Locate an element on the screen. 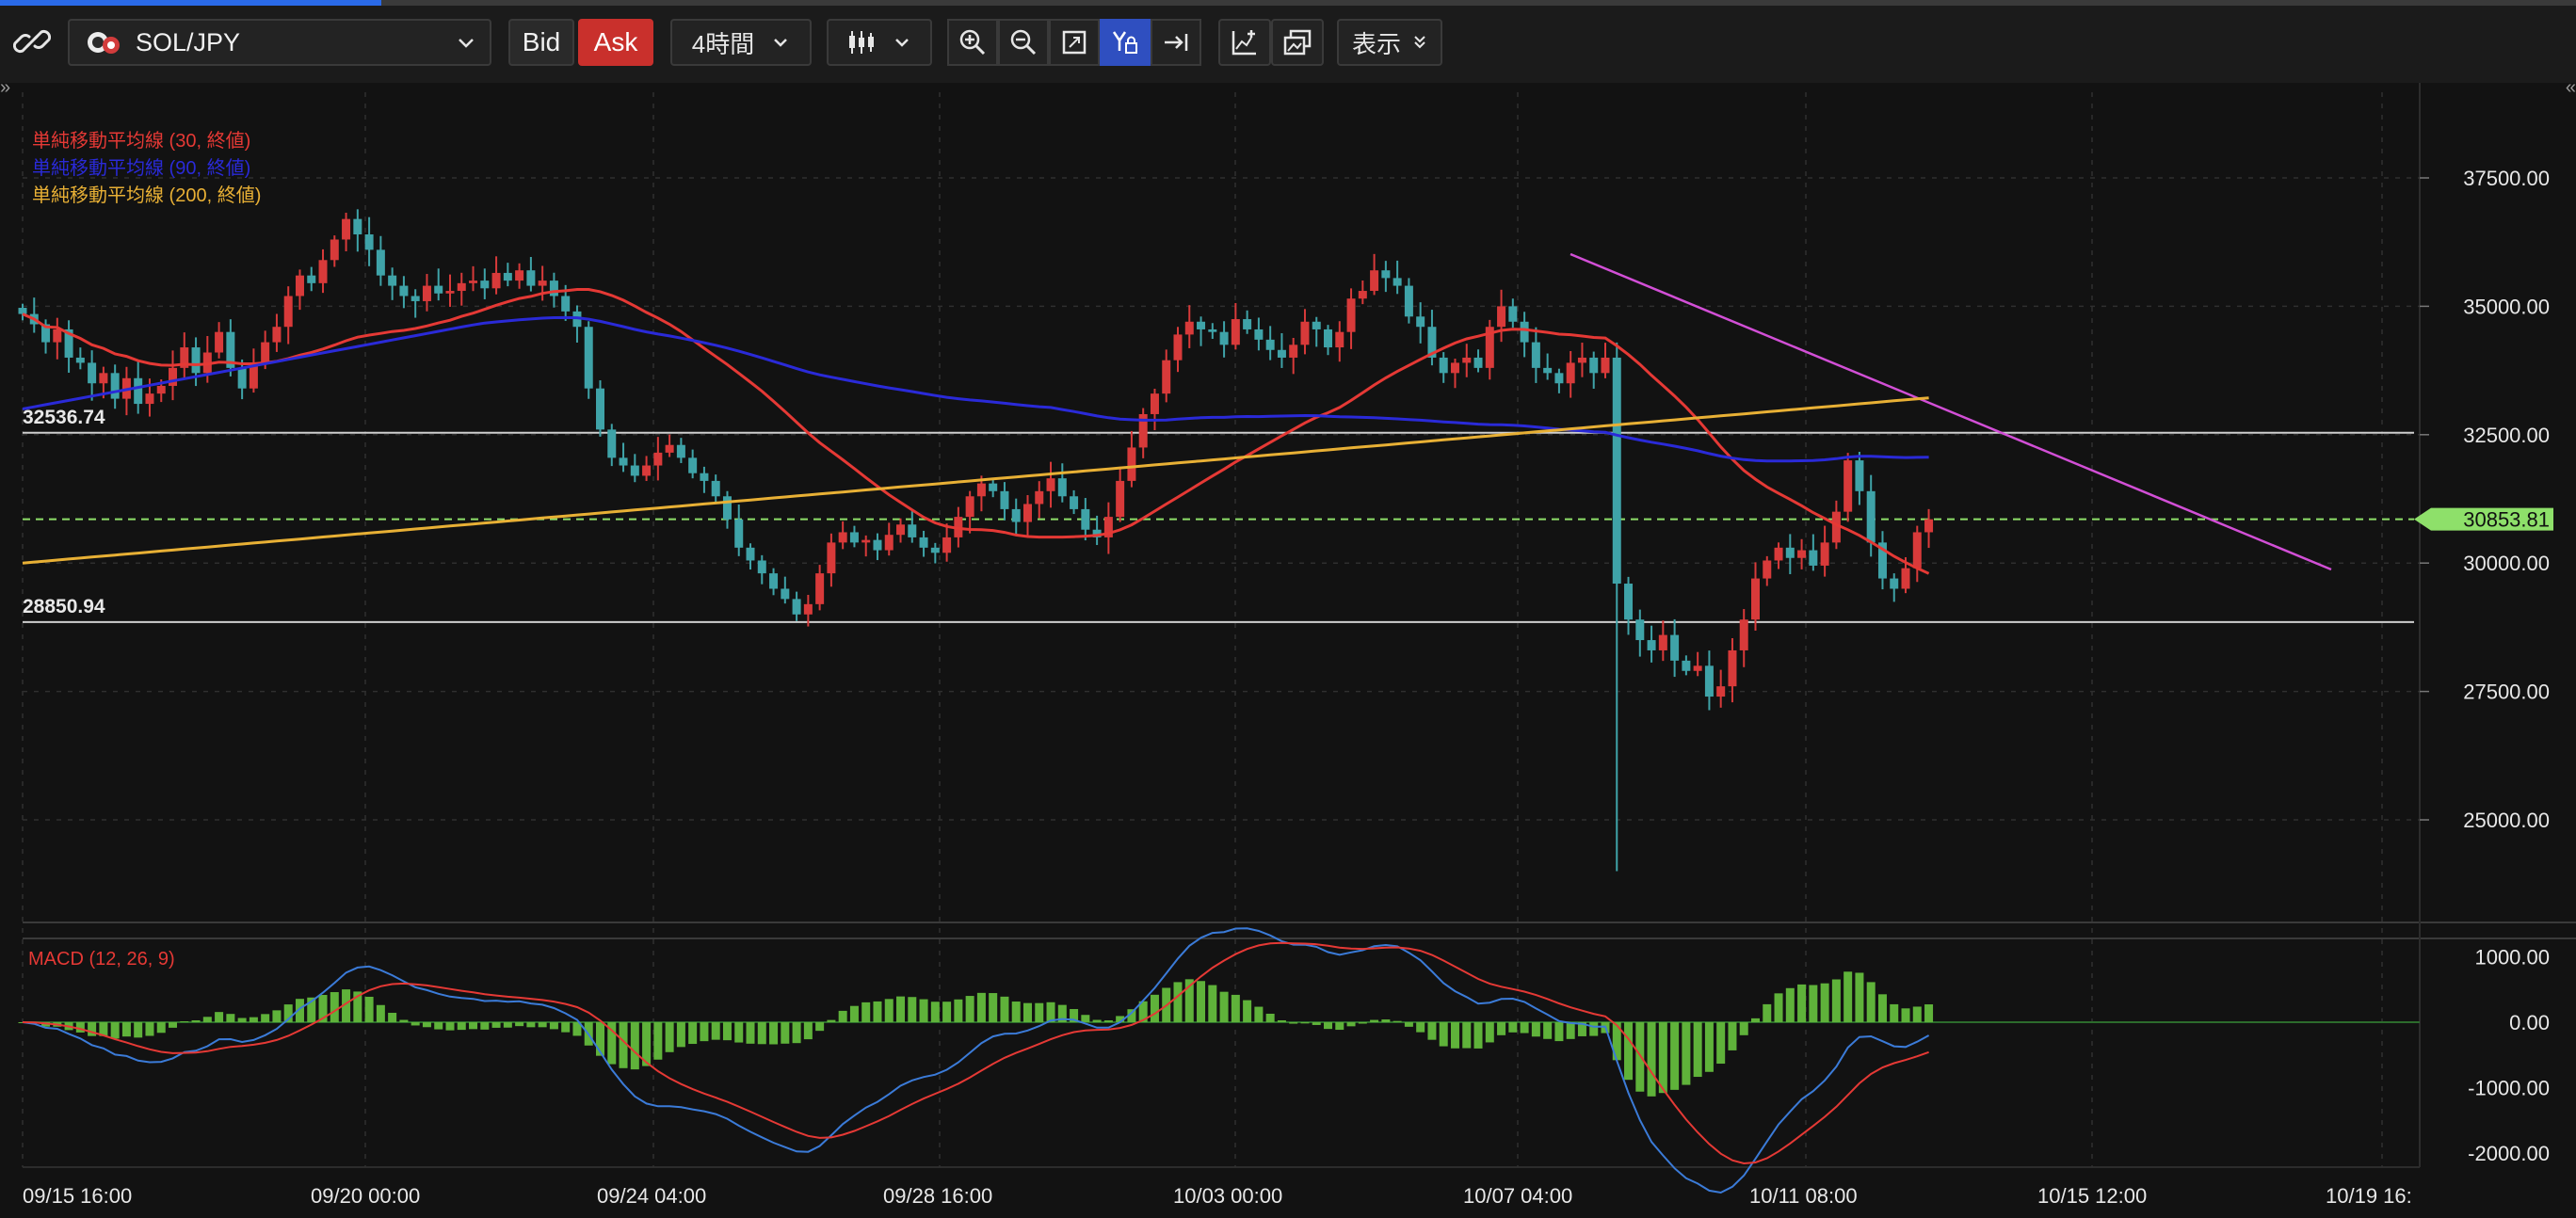 The image size is (2576, 1218). time-tick: 10/03 00:00 is located at coordinates (1227, 1196).